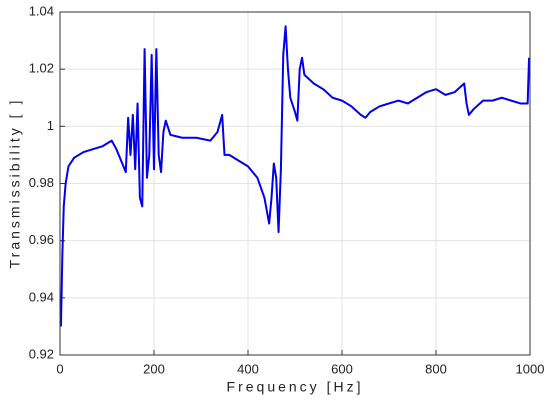 Image resolution: width=550 pixels, height=407 pixels. What do you see at coordinates (41, 182) in the screenshot?
I see `y-tick-label: 0.98` at bounding box center [41, 182].